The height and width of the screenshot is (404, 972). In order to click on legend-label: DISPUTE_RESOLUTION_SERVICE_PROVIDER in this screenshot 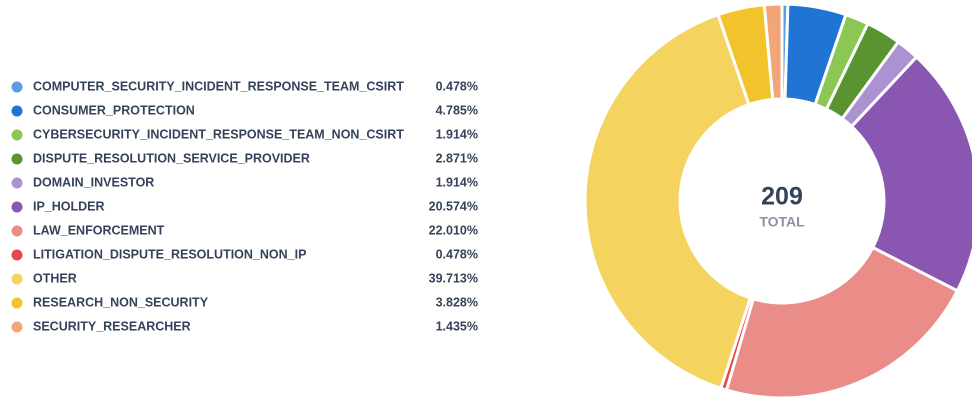, I will do `click(171, 158)`.